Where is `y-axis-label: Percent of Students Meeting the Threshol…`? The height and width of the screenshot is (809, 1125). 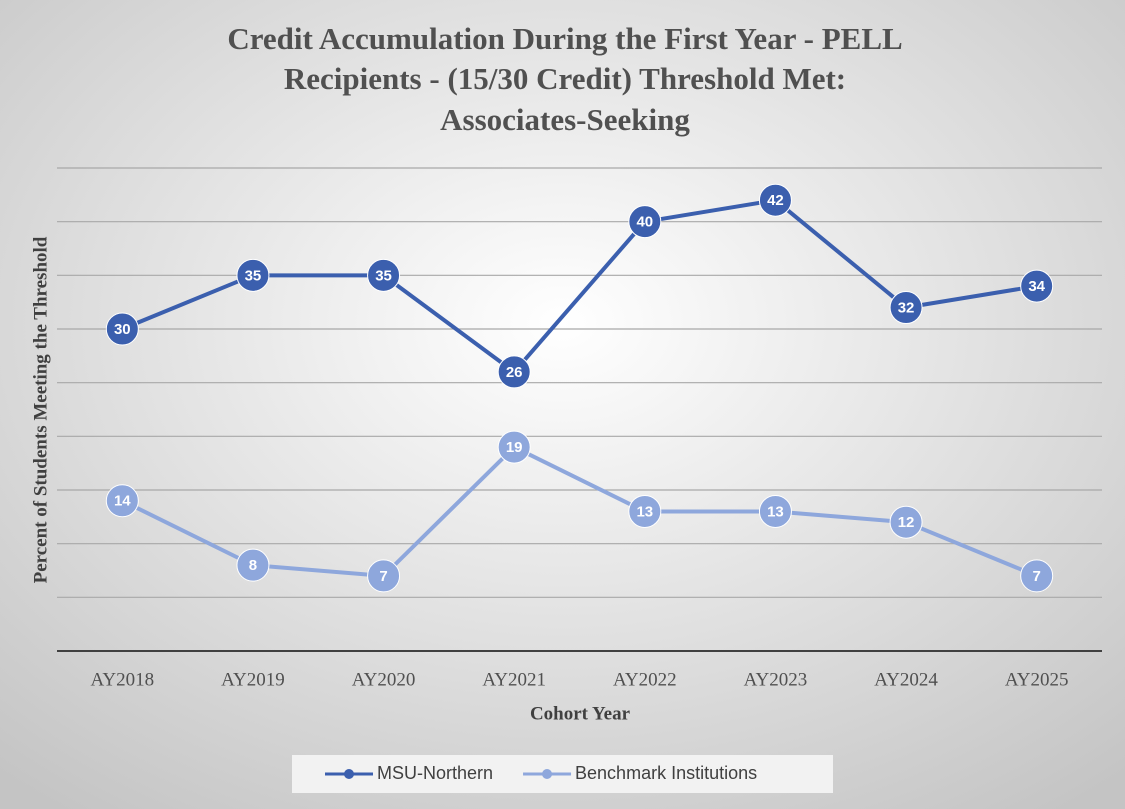 y-axis-label: Percent of Students Meeting the Threshol… is located at coordinates (40, 409).